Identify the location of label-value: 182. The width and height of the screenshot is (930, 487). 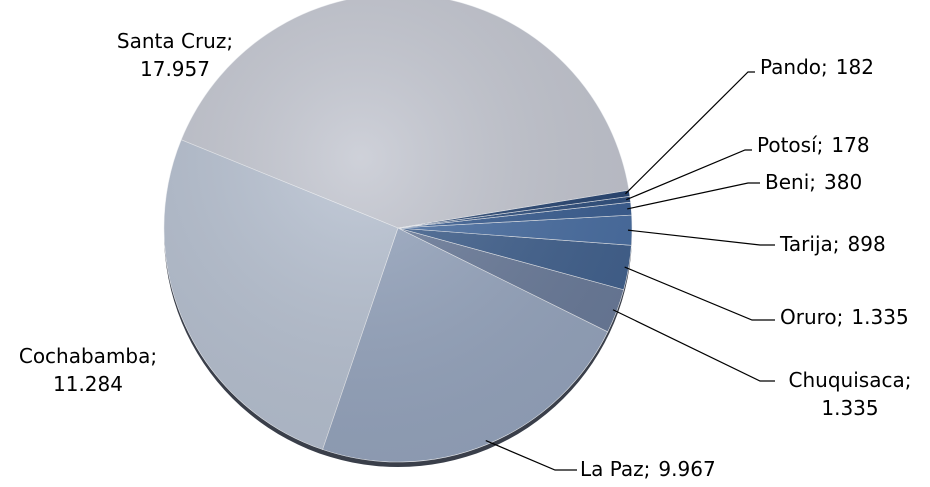
(855, 67).